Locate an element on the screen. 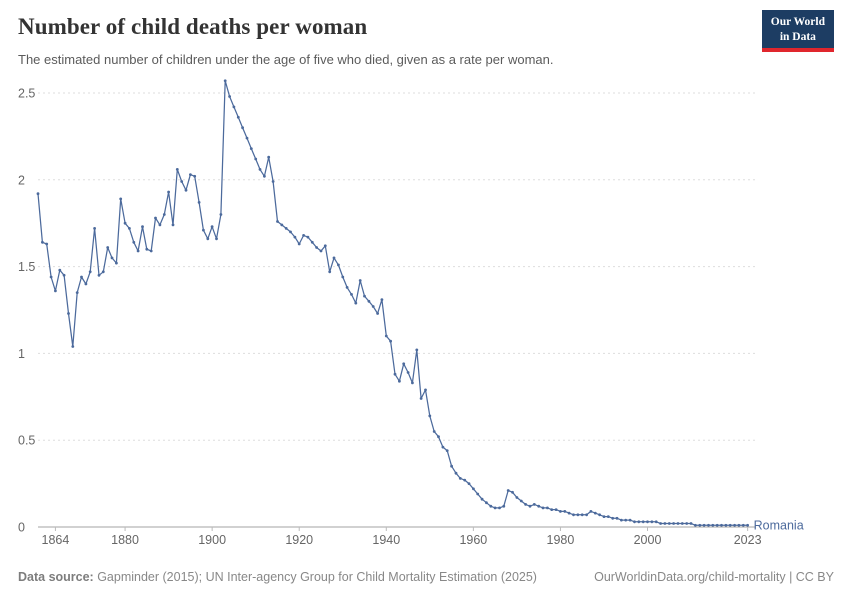  owid-logo: Our World in Data is located at coordinates (797, 31).